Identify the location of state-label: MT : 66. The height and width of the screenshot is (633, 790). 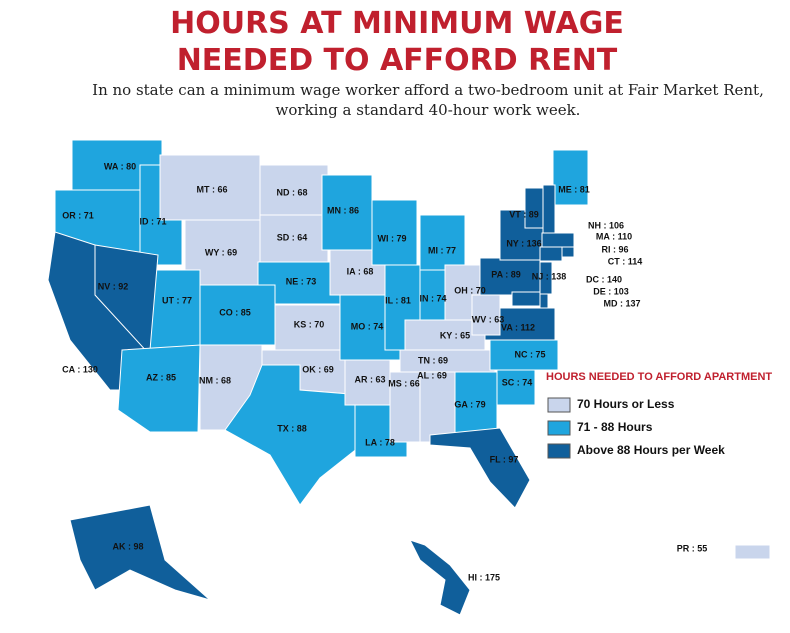
(211, 189).